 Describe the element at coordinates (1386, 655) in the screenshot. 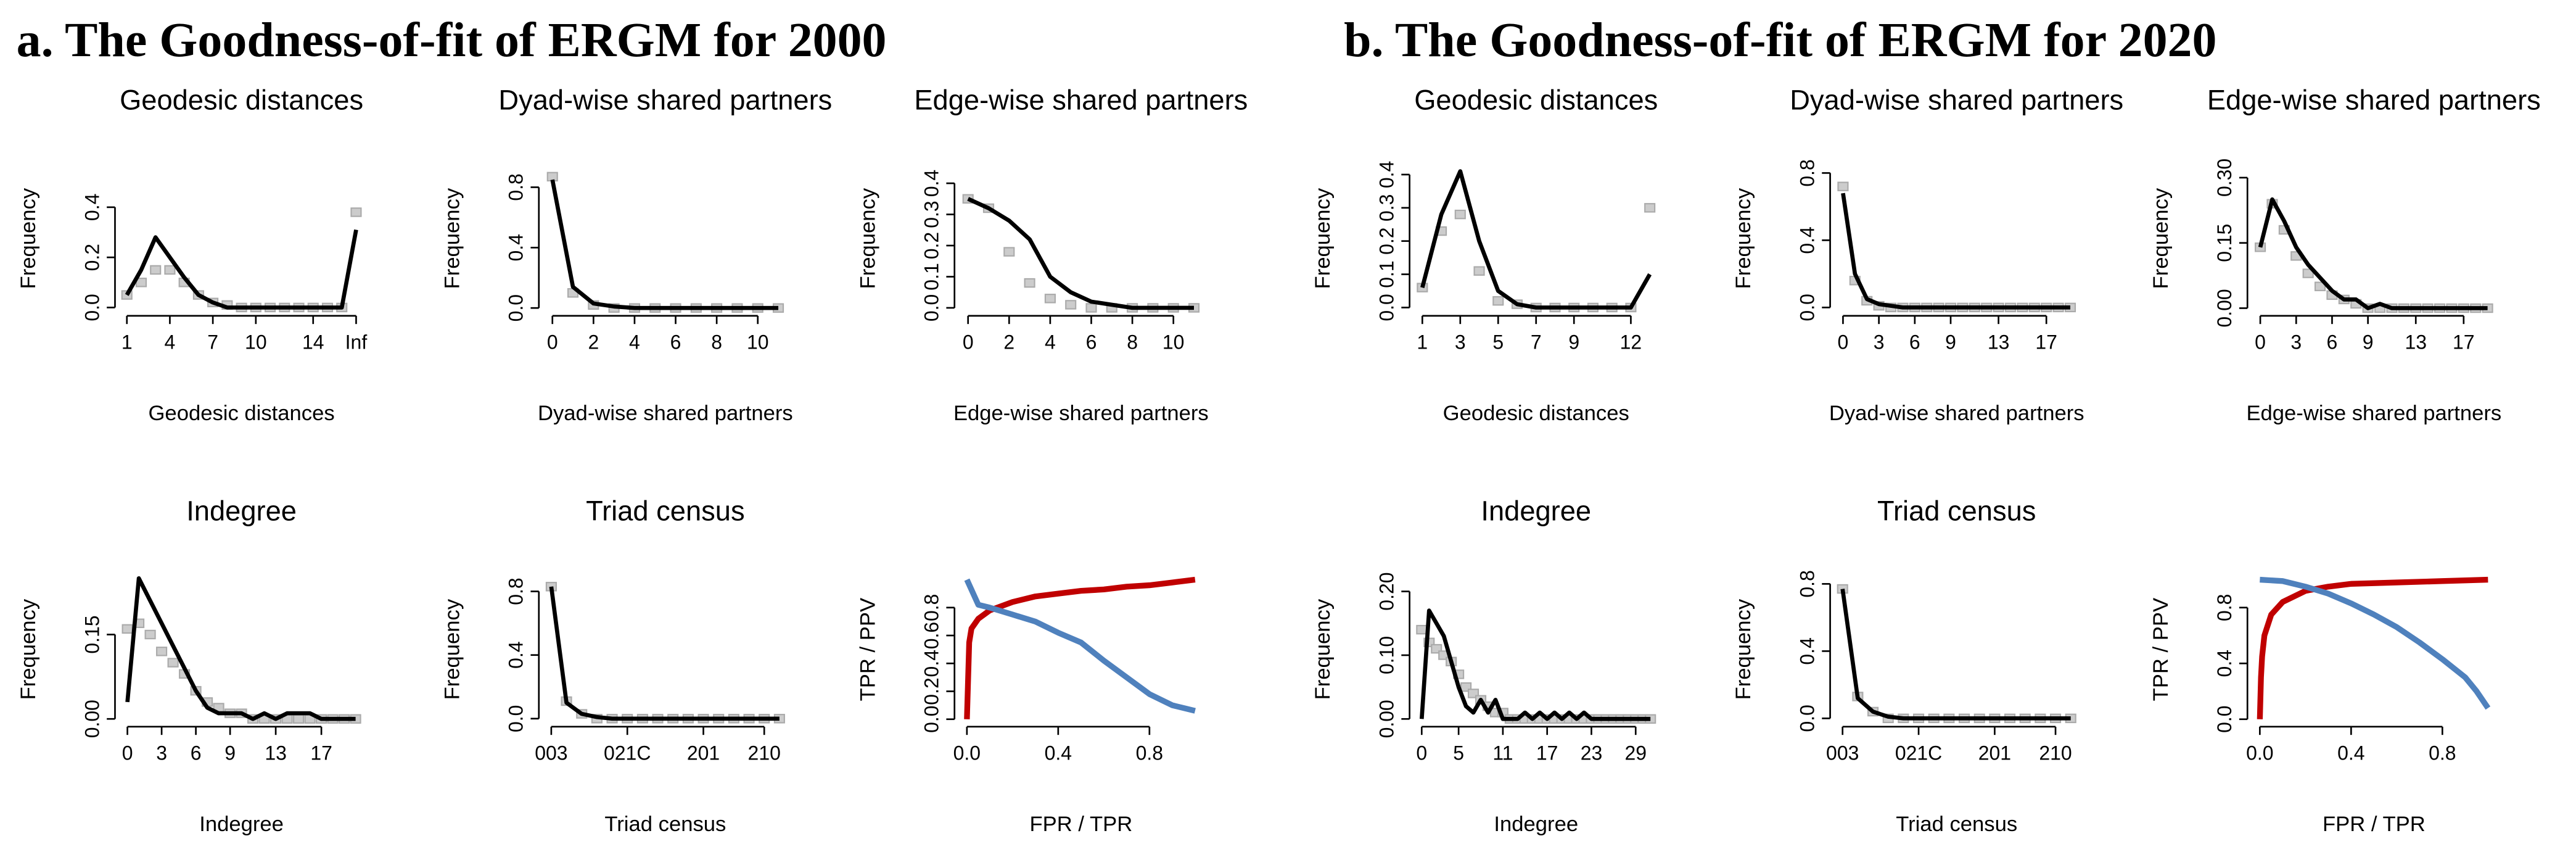

I see `y-tick-label: 0.10` at that location.